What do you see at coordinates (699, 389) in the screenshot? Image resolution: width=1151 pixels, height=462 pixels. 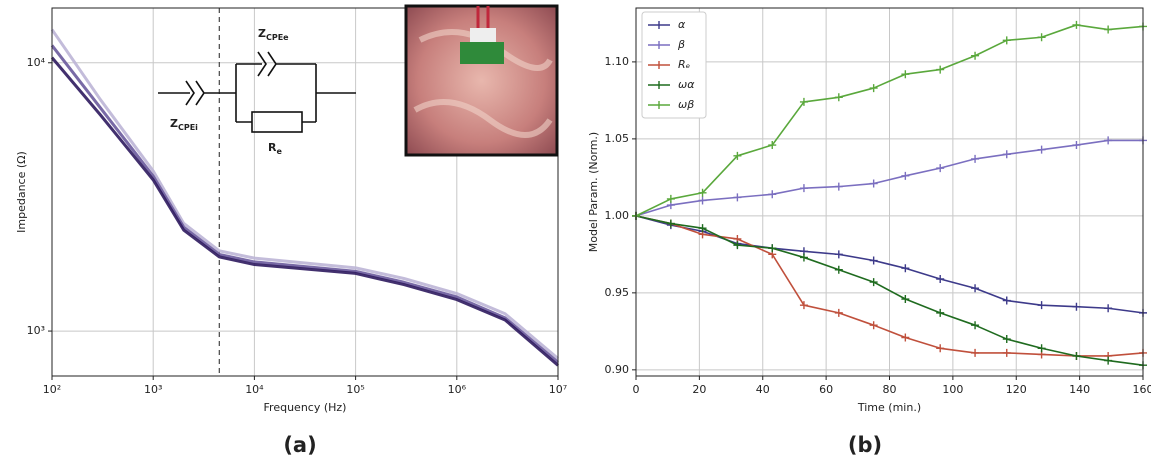 I see `x-tick-label: 20` at bounding box center [699, 389].